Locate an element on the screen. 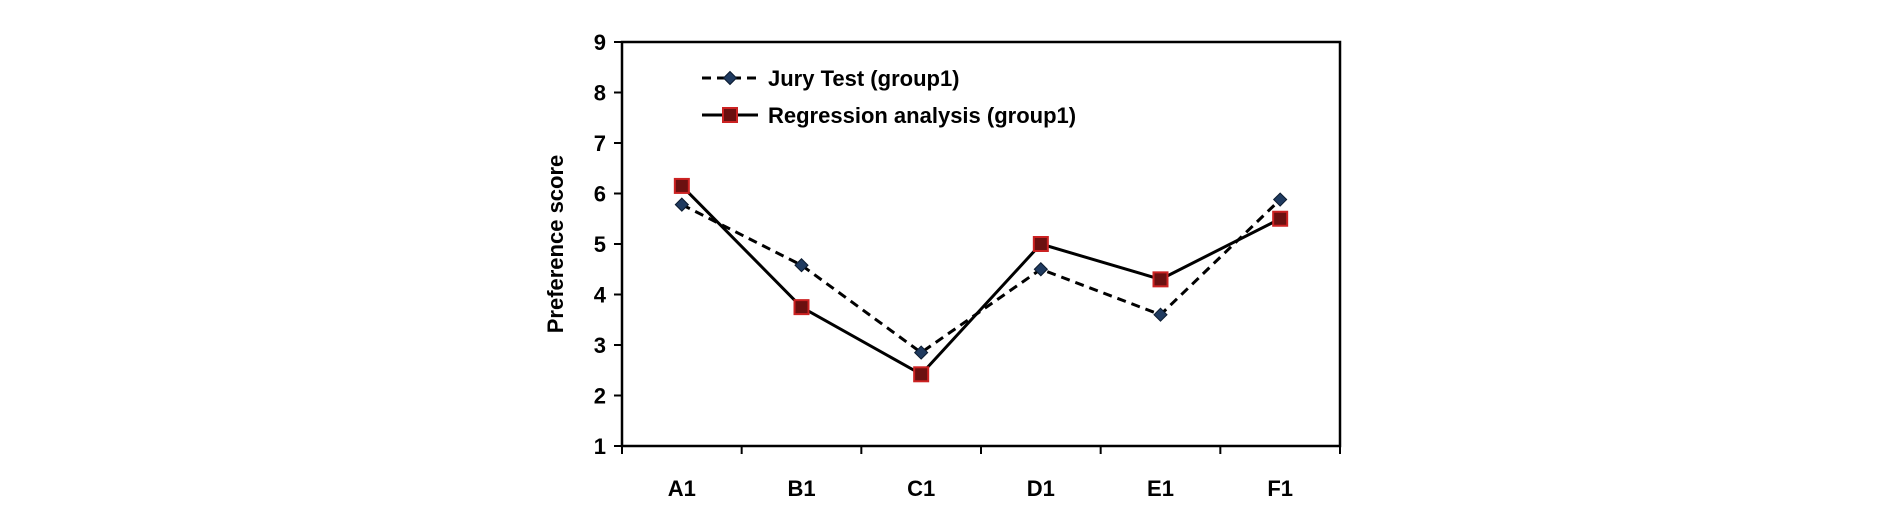  y-tick-label: 4 is located at coordinates (600, 295).